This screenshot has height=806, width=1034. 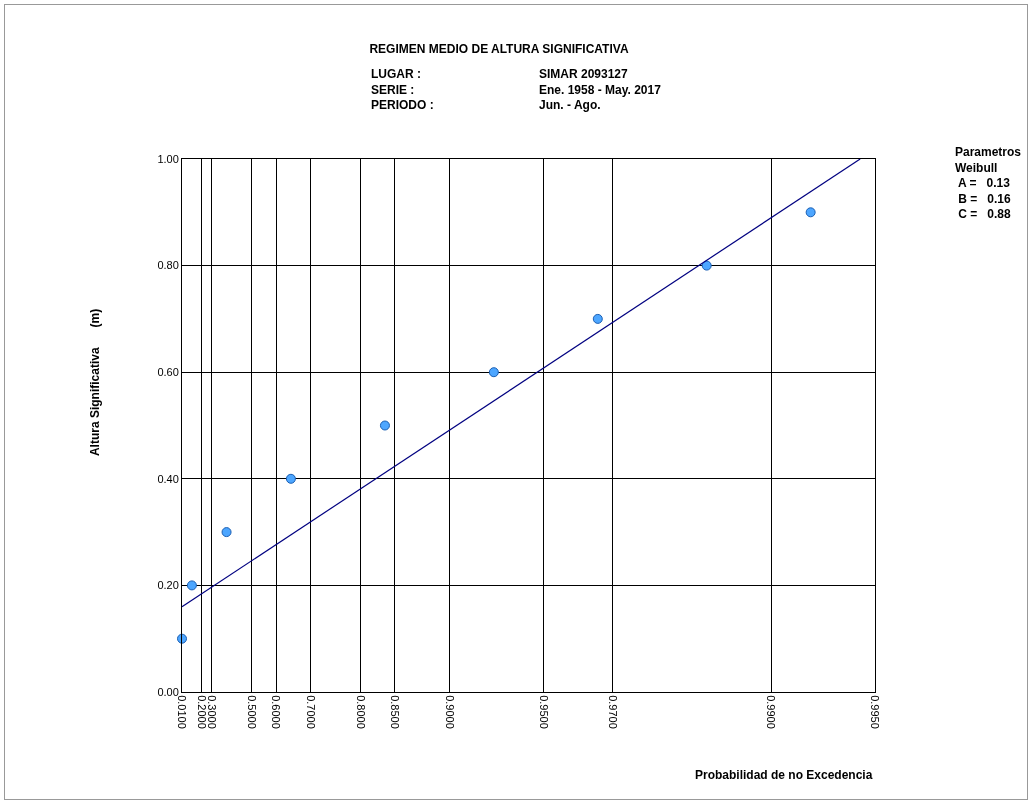 I want to click on chart-title: REGIMEN MEDIO DE ALTURA SIGNIFICATIVA, so click(x=499, y=49).